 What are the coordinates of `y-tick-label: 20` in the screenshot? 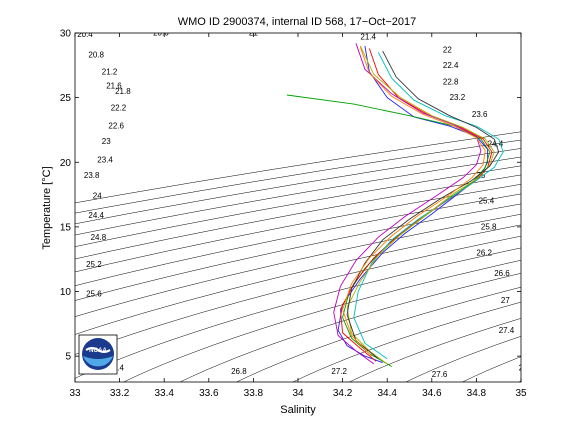 It's located at (66, 163).